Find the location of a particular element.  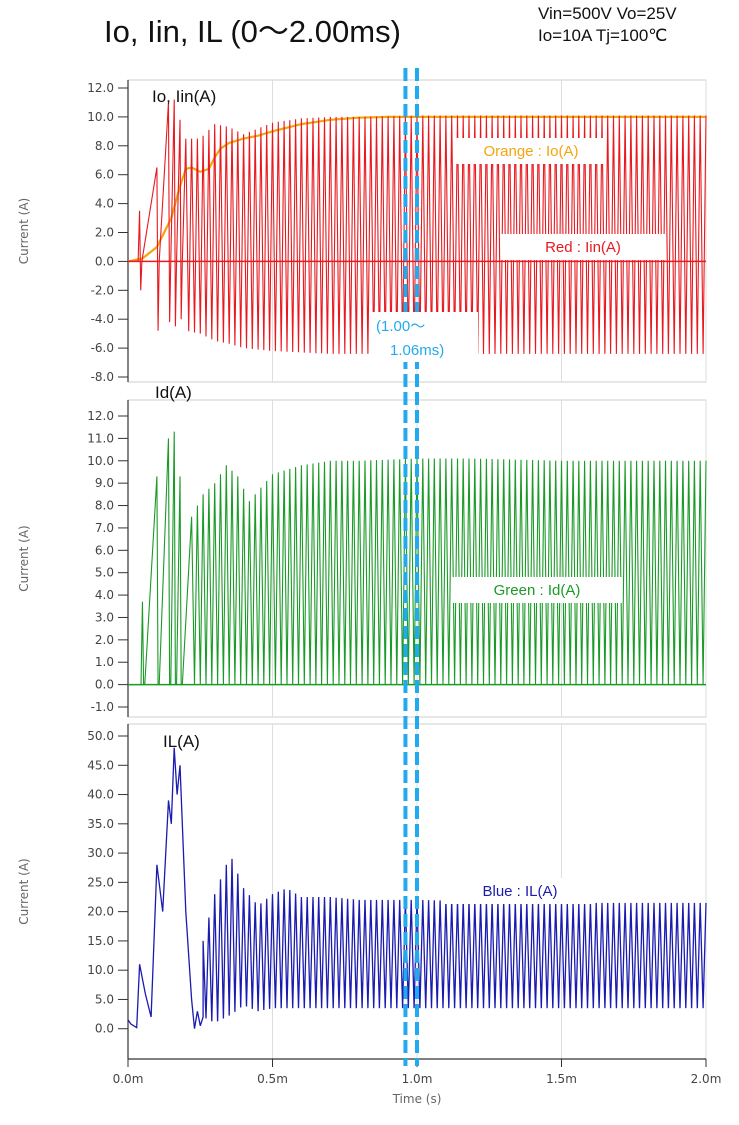

y-tick-label: 50.0 is located at coordinates (100, 736).